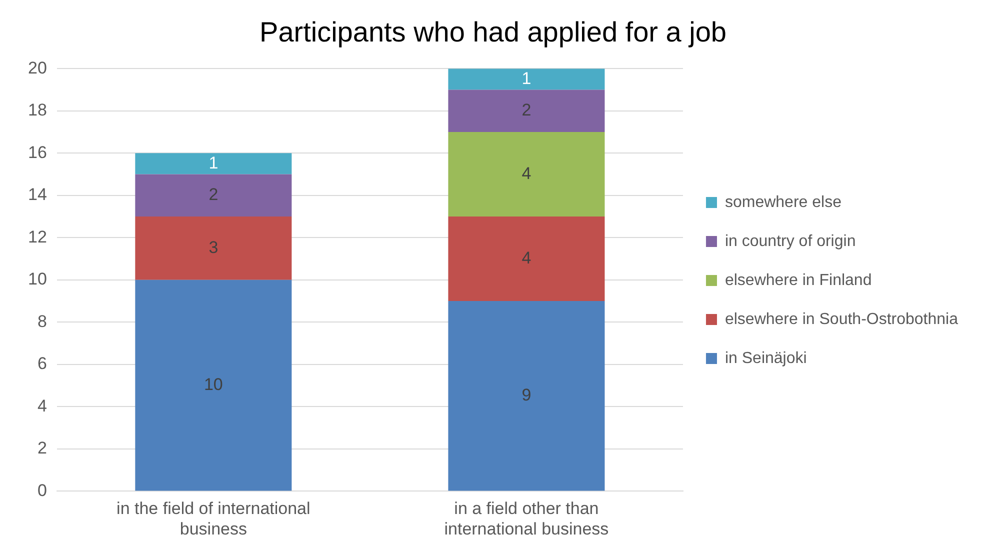 This screenshot has width=986, height=556. What do you see at coordinates (42, 321) in the screenshot?
I see `y-tick-label: 8` at bounding box center [42, 321].